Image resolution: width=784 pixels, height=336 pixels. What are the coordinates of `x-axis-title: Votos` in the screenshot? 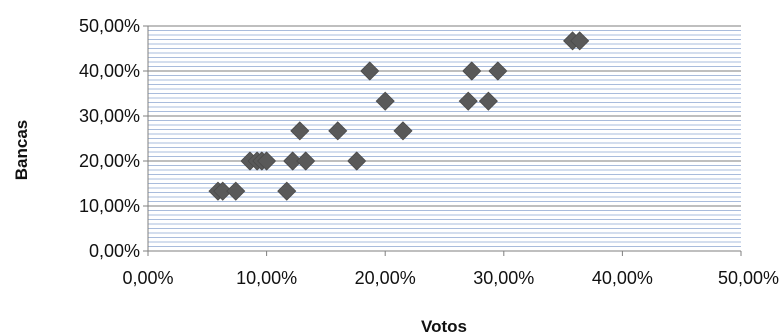 It's located at (444, 326).